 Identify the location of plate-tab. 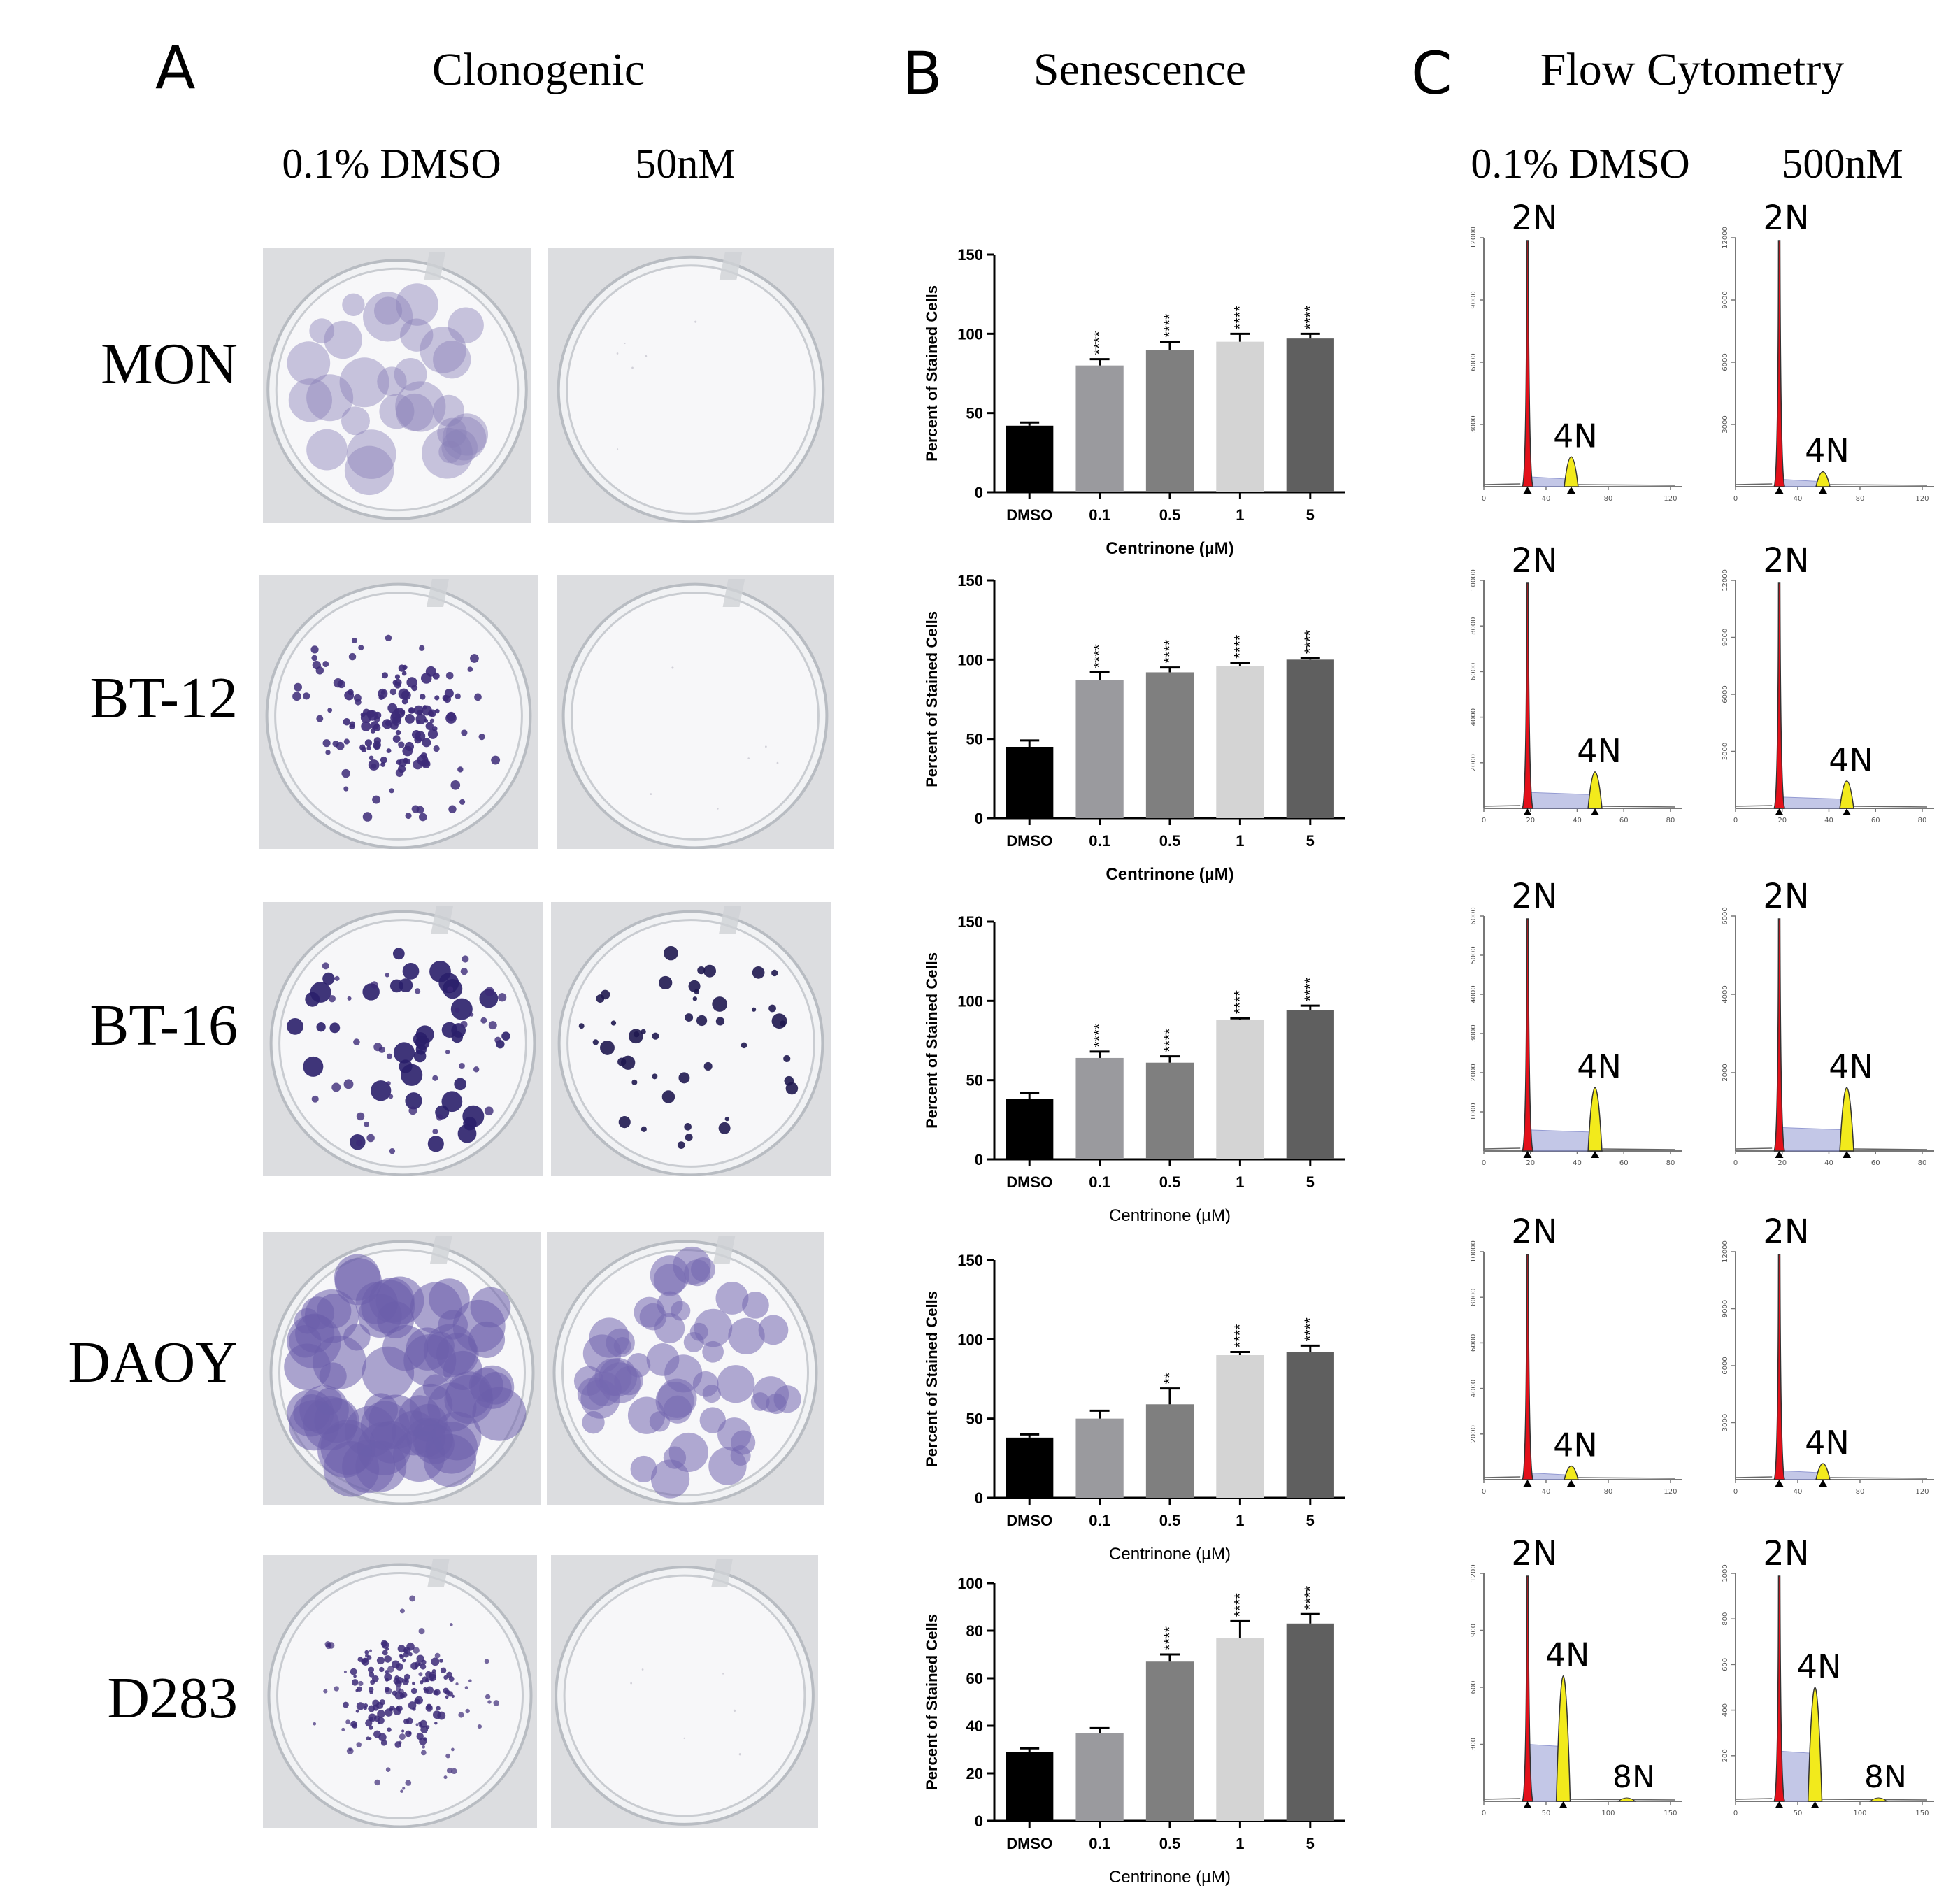
(733, 593).